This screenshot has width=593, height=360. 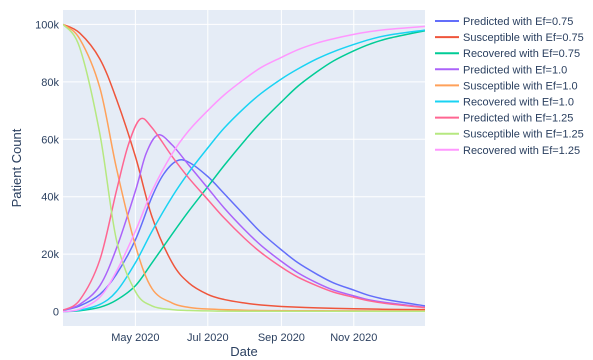 What do you see at coordinates (47, 168) in the screenshot?
I see `y-axis-ticks: 0 20k 40k 60k 80k 100k` at bounding box center [47, 168].